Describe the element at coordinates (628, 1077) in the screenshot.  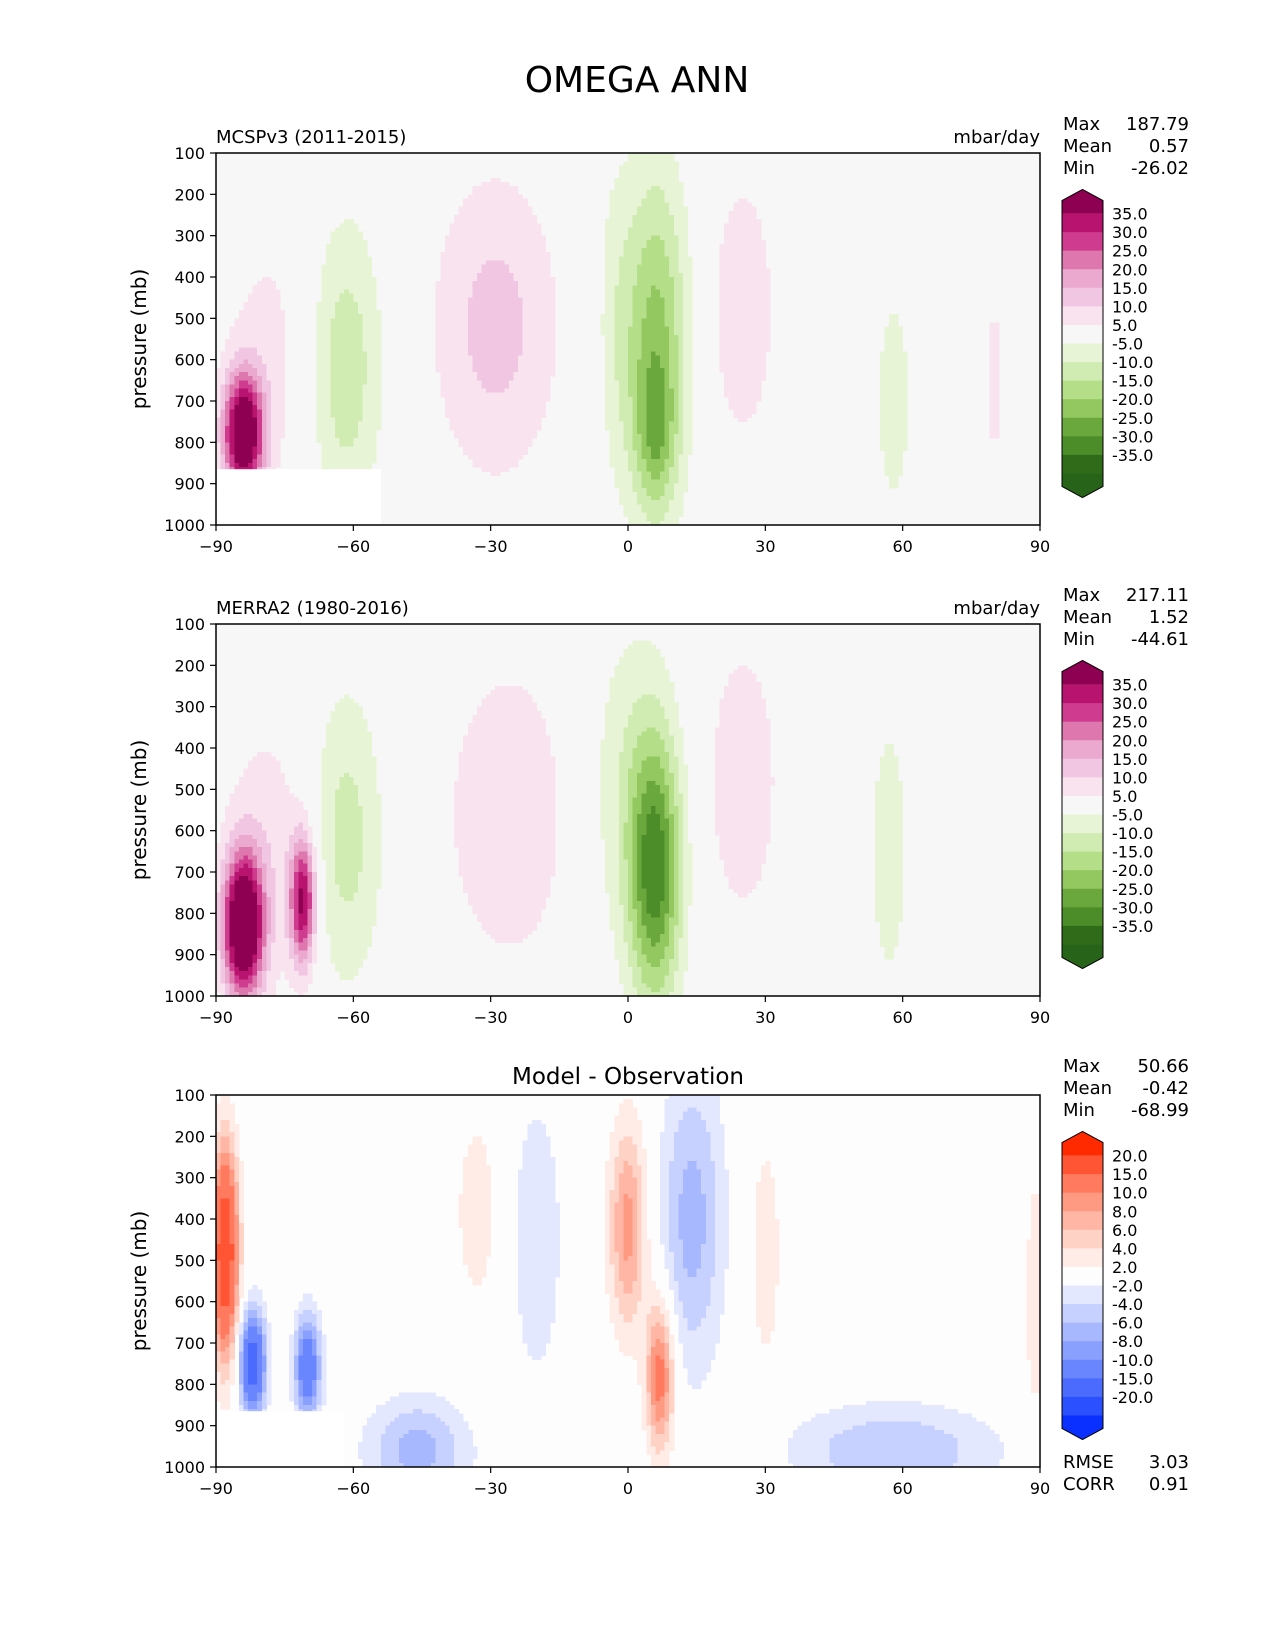
I see `panel-title: Model - Observation` at that location.